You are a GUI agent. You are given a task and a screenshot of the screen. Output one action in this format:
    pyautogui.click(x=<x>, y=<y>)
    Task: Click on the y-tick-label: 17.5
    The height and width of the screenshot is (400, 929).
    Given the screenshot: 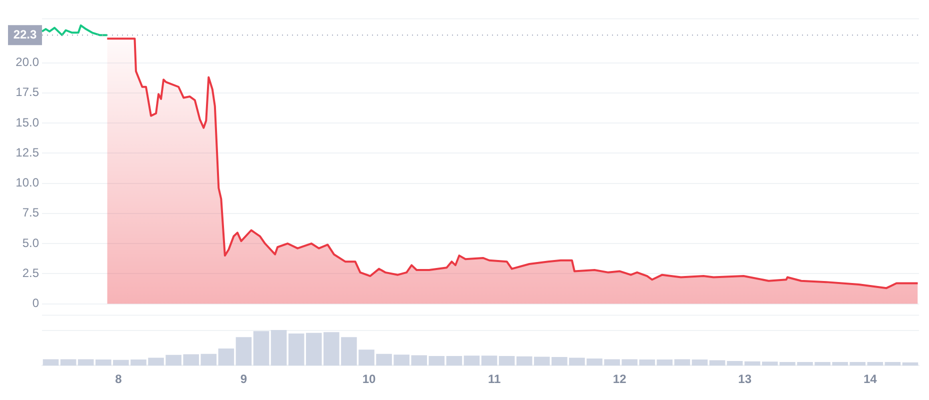 What is the action you would take?
    pyautogui.click(x=28, y=92)
    